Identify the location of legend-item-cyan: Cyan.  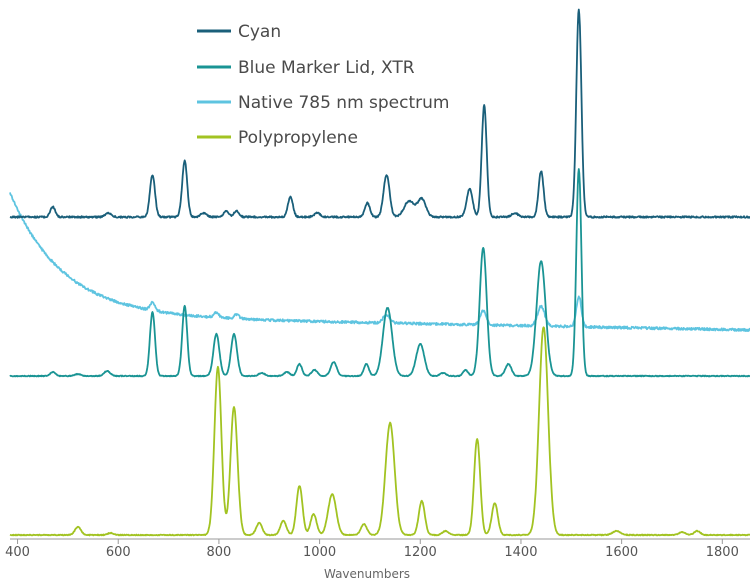
(239, 32).